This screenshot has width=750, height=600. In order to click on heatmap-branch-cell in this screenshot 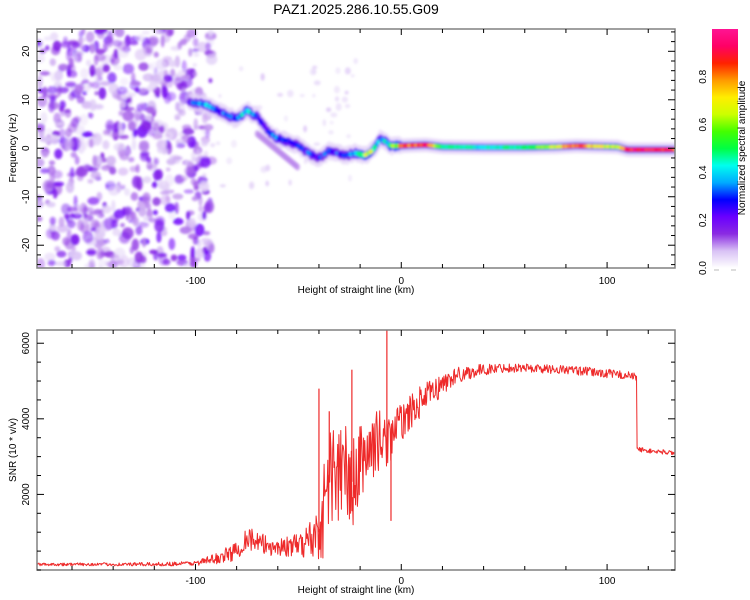, I will do `click(298, 167)`.